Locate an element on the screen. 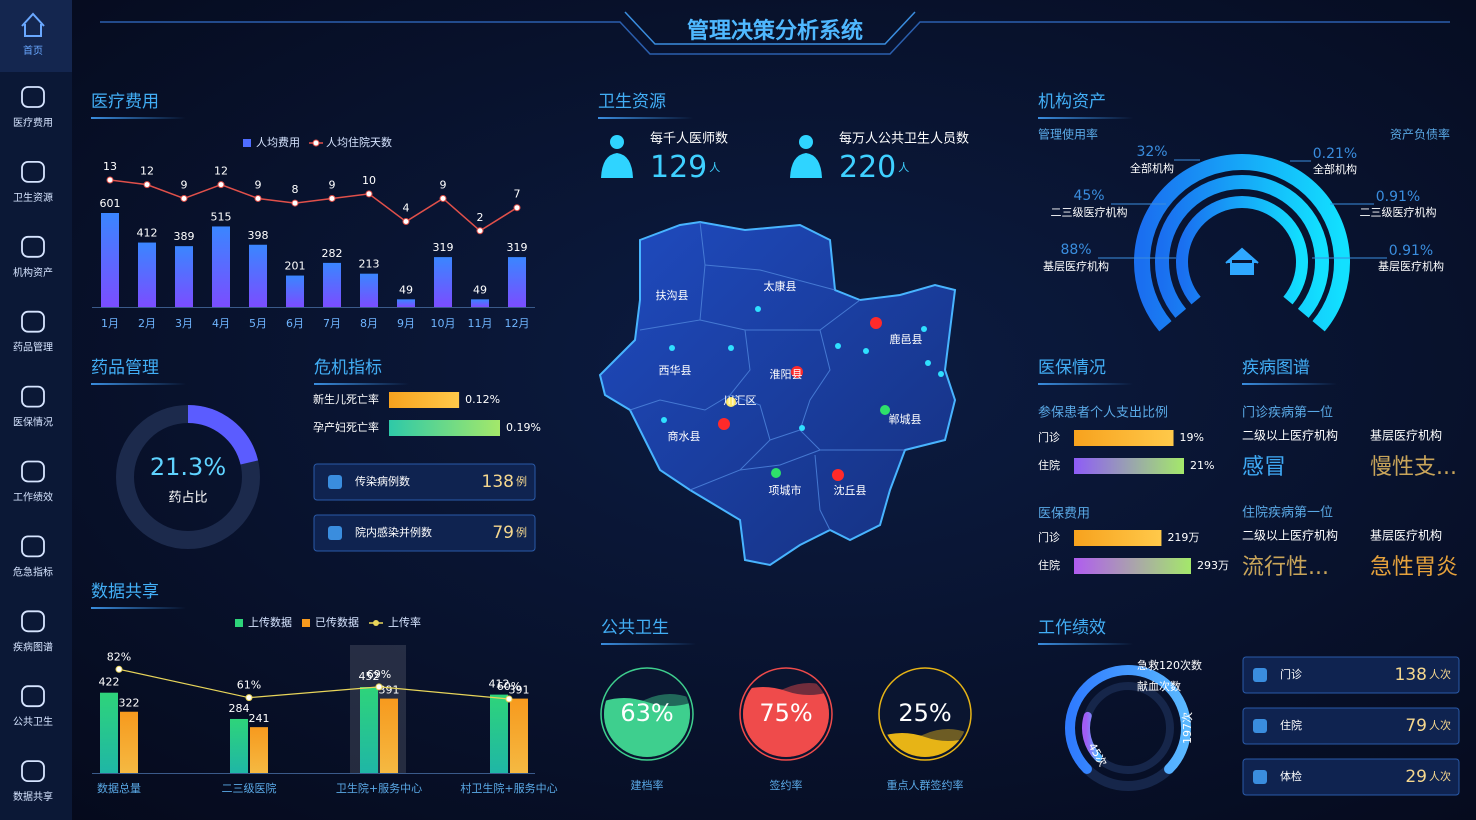 The image size is (1476, 820). header-frame is located at coordinates (775, 33).